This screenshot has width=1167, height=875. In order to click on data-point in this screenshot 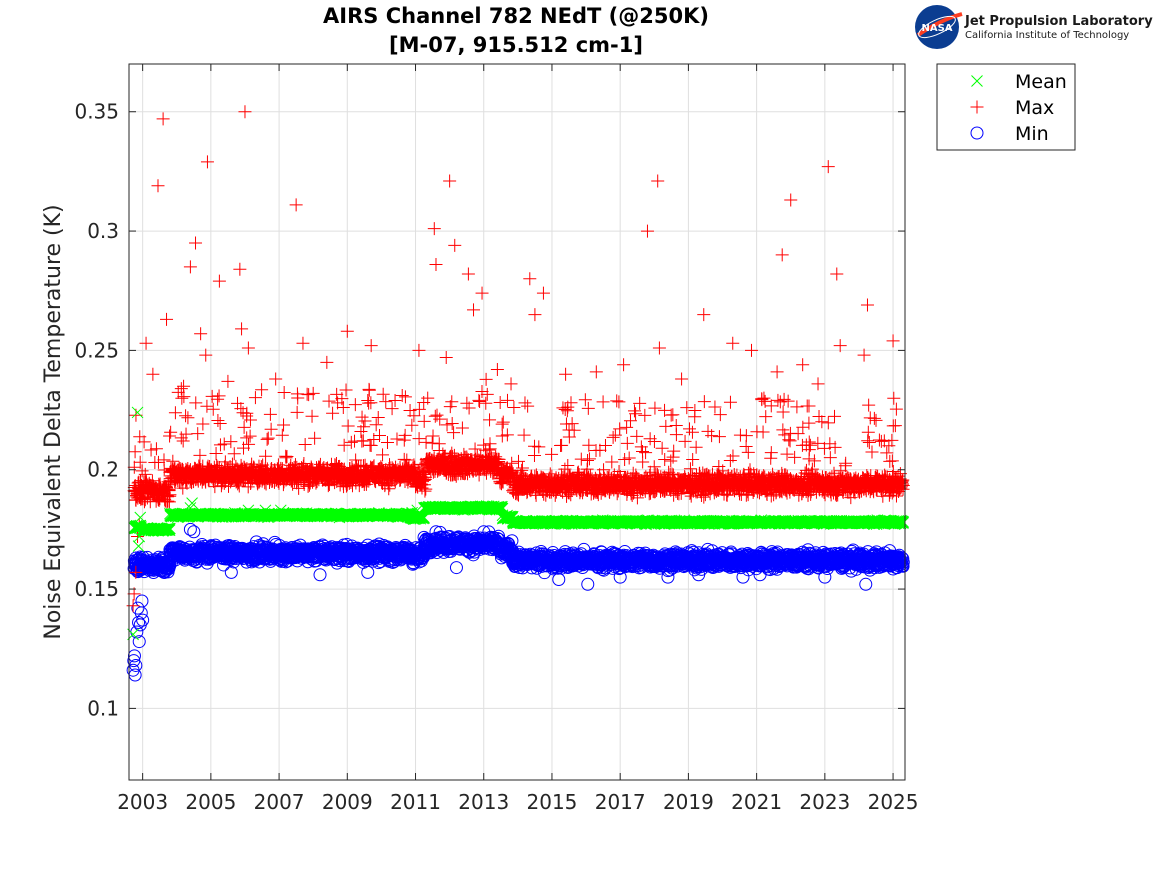, I will do `click(512, 541)`.